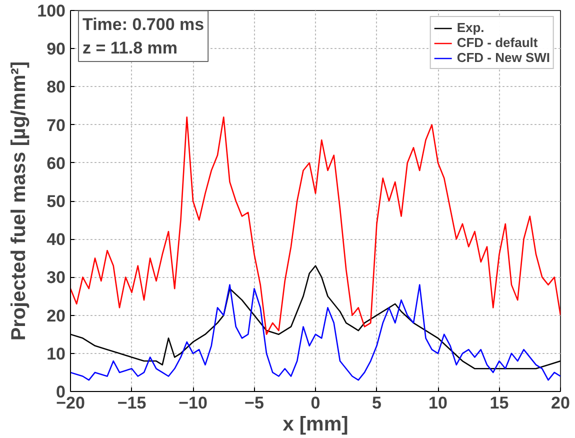 This screenshot has height=438, width=575. I want to click on x-tick-label: −5, so click(254, 403).